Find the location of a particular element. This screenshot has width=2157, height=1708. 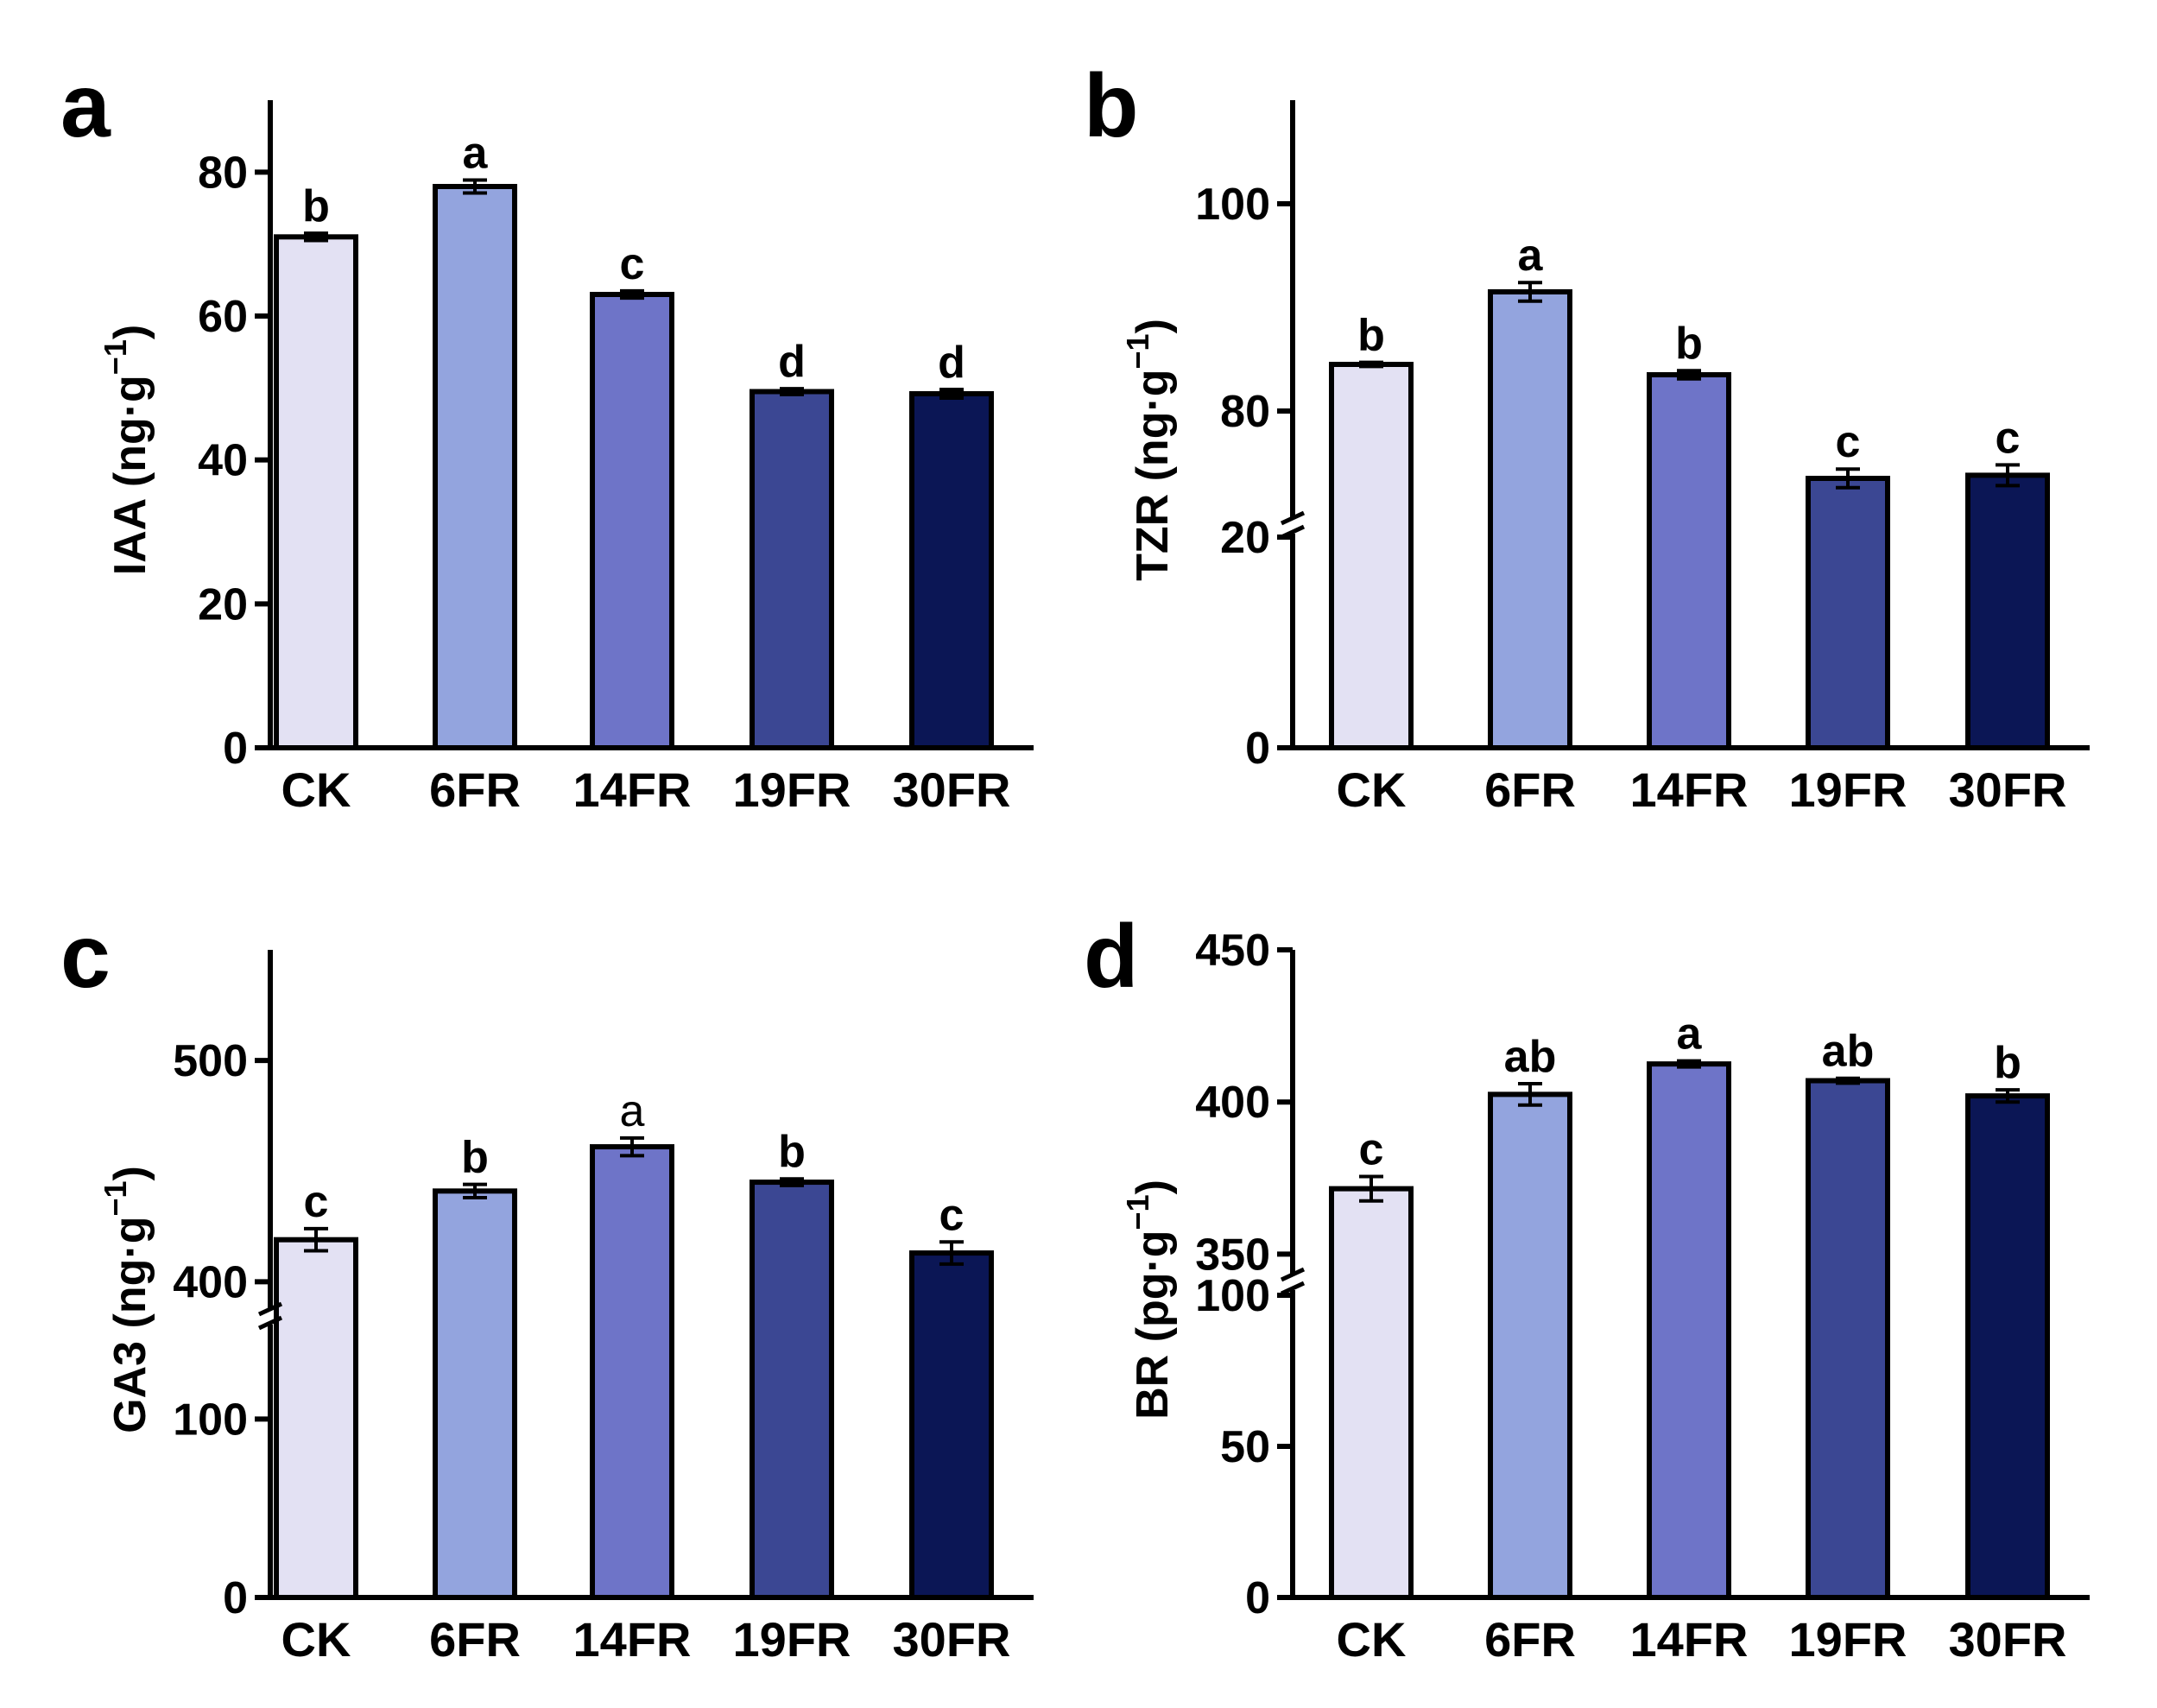

panel-d-ytick-label-4: 400 is located at coordinates (1232, 1103).